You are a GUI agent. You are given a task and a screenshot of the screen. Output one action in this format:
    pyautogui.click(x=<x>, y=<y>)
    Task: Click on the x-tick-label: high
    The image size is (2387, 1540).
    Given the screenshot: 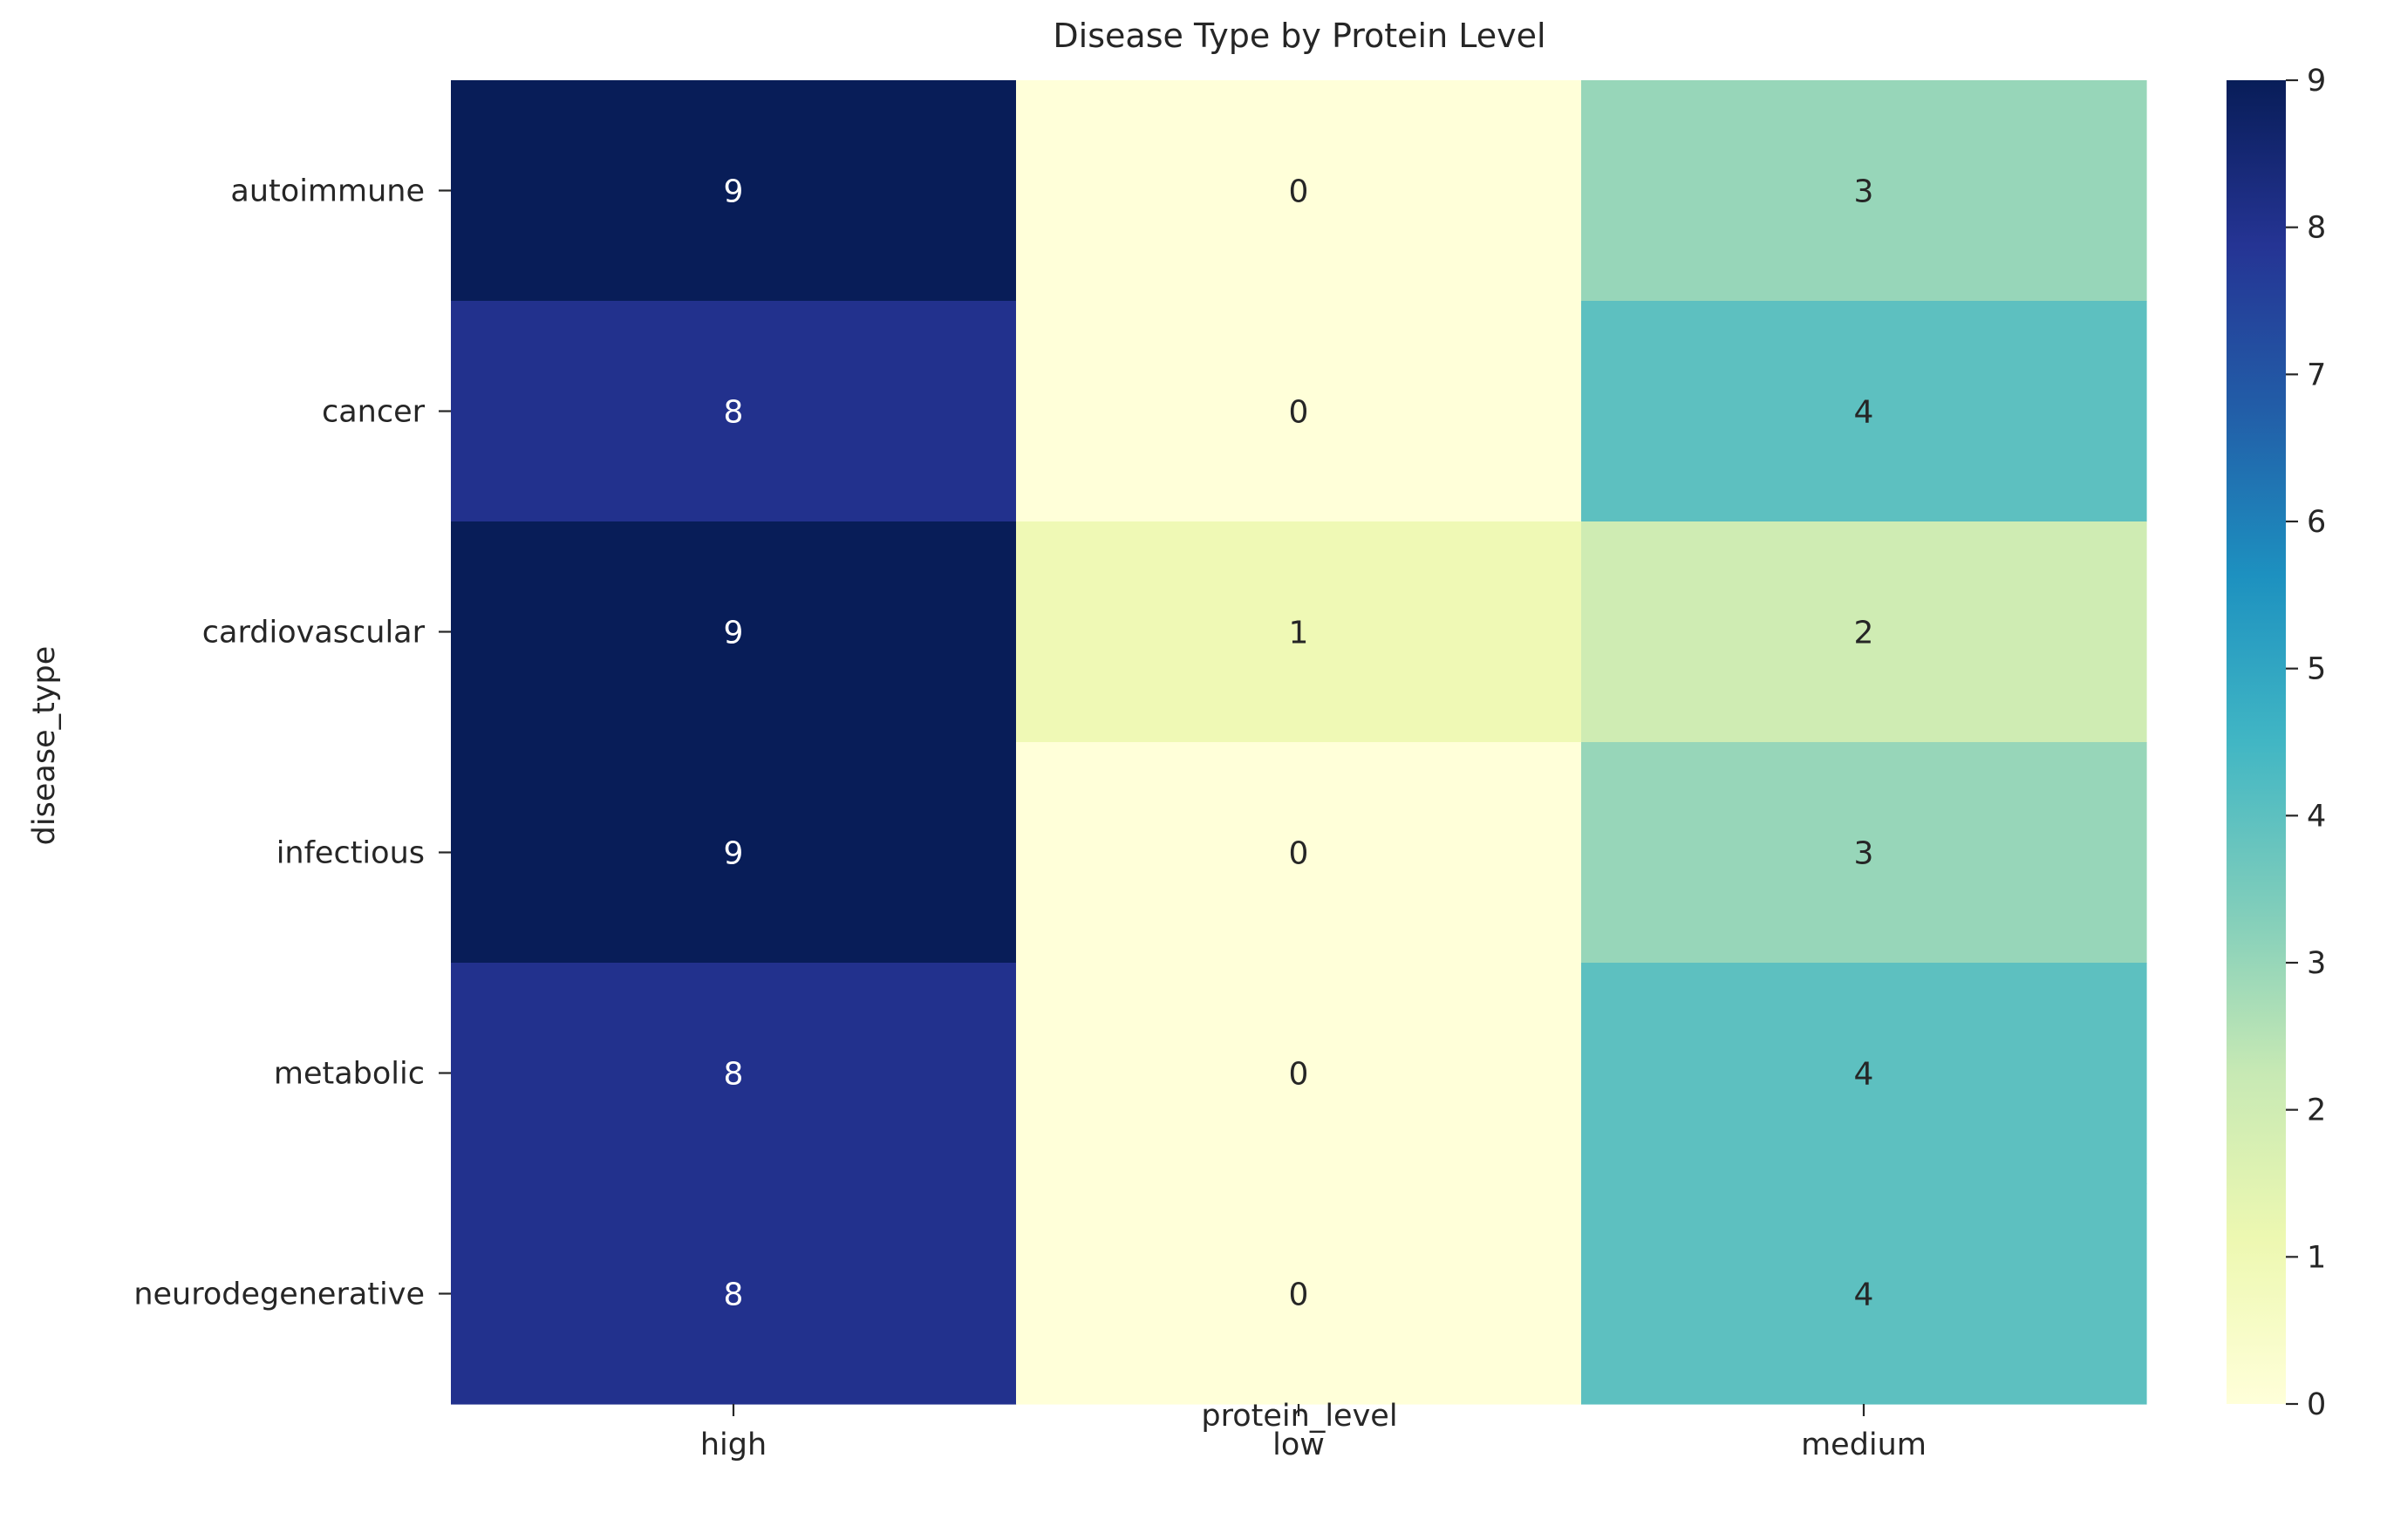 What is the action you would take?
    pyautogui.click(x=734, y=1445)
    